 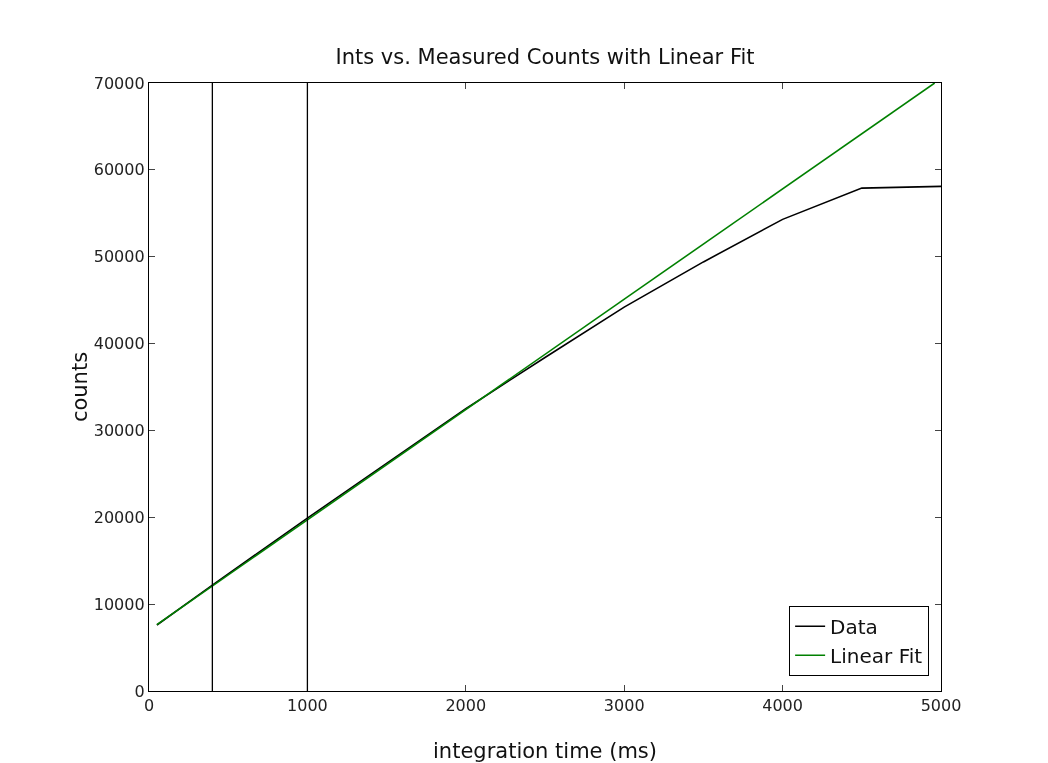 I want to click on x-tick-label: 5000, so click(x=941, y=706).